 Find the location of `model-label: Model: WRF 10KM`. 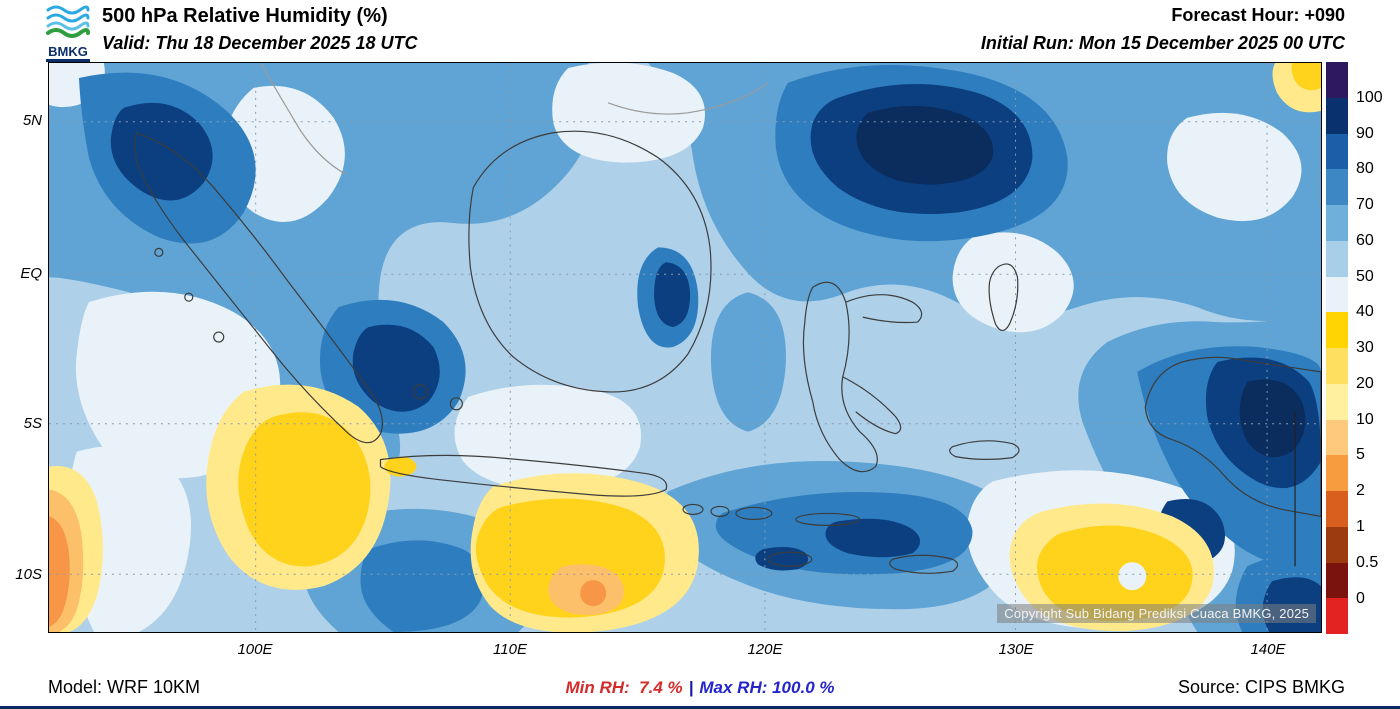

model-label: Model: WRF 10KM is located at coordinates (124, 687).